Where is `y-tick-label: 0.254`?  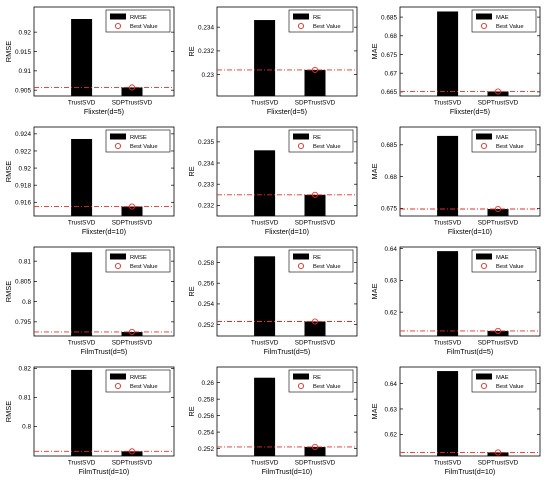 y-tick-label: 0.254 is located at coordinates (206, 432).